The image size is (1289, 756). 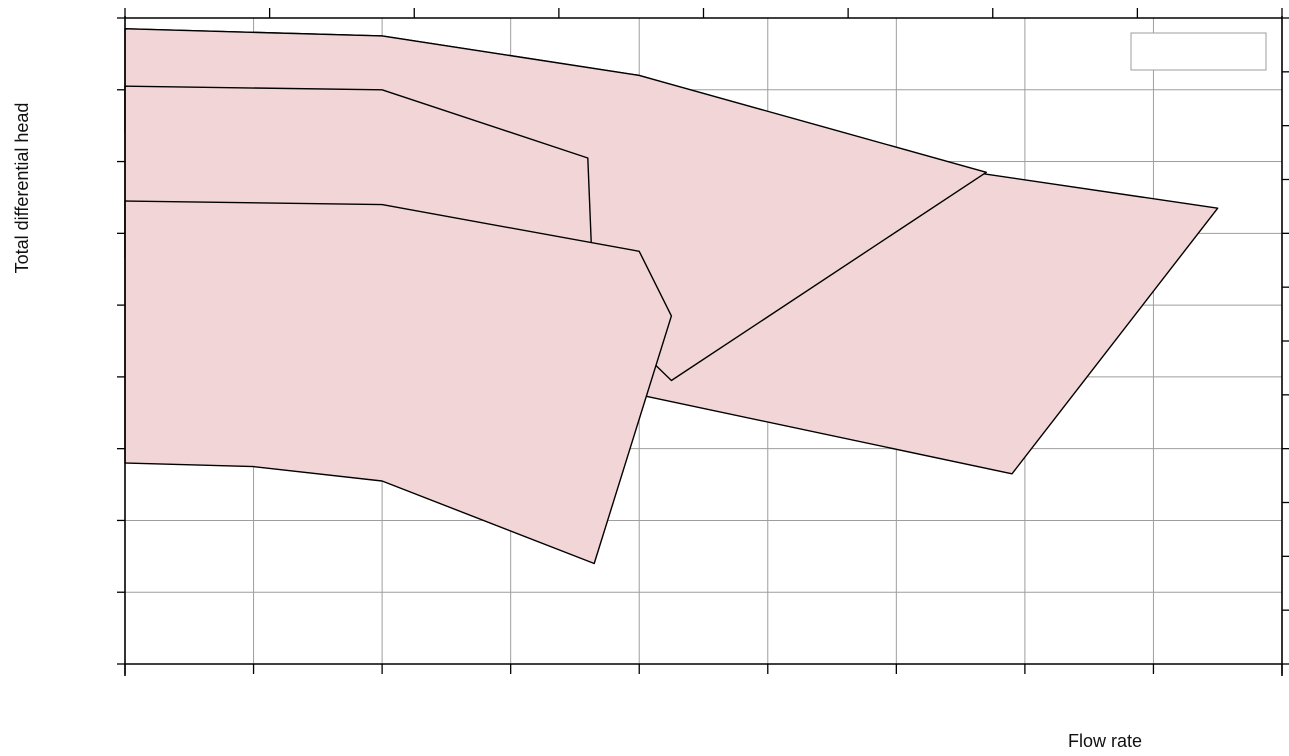 What do you see at coordinates (22, 188) in the screenshot?
I see `y-axis-label: Total differential head` at bounding box center [22, 188].